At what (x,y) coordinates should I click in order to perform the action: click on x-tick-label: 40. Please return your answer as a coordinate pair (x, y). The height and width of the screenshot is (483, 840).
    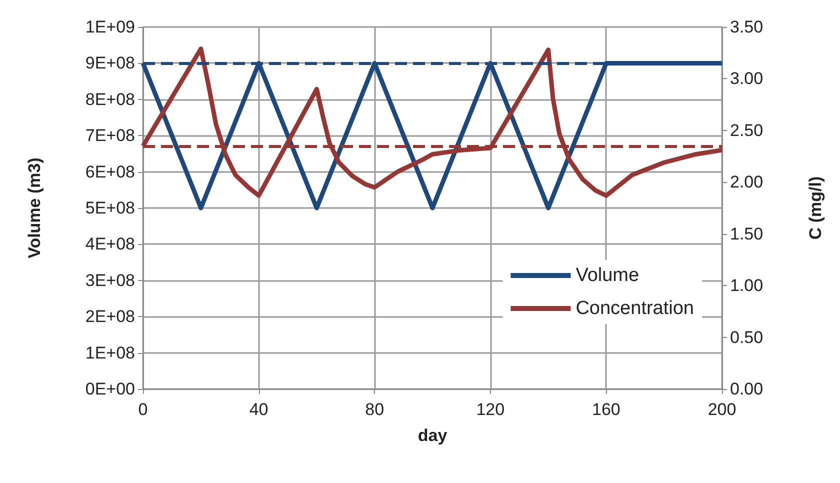
    Looking at the image, I should click on (258, 409).